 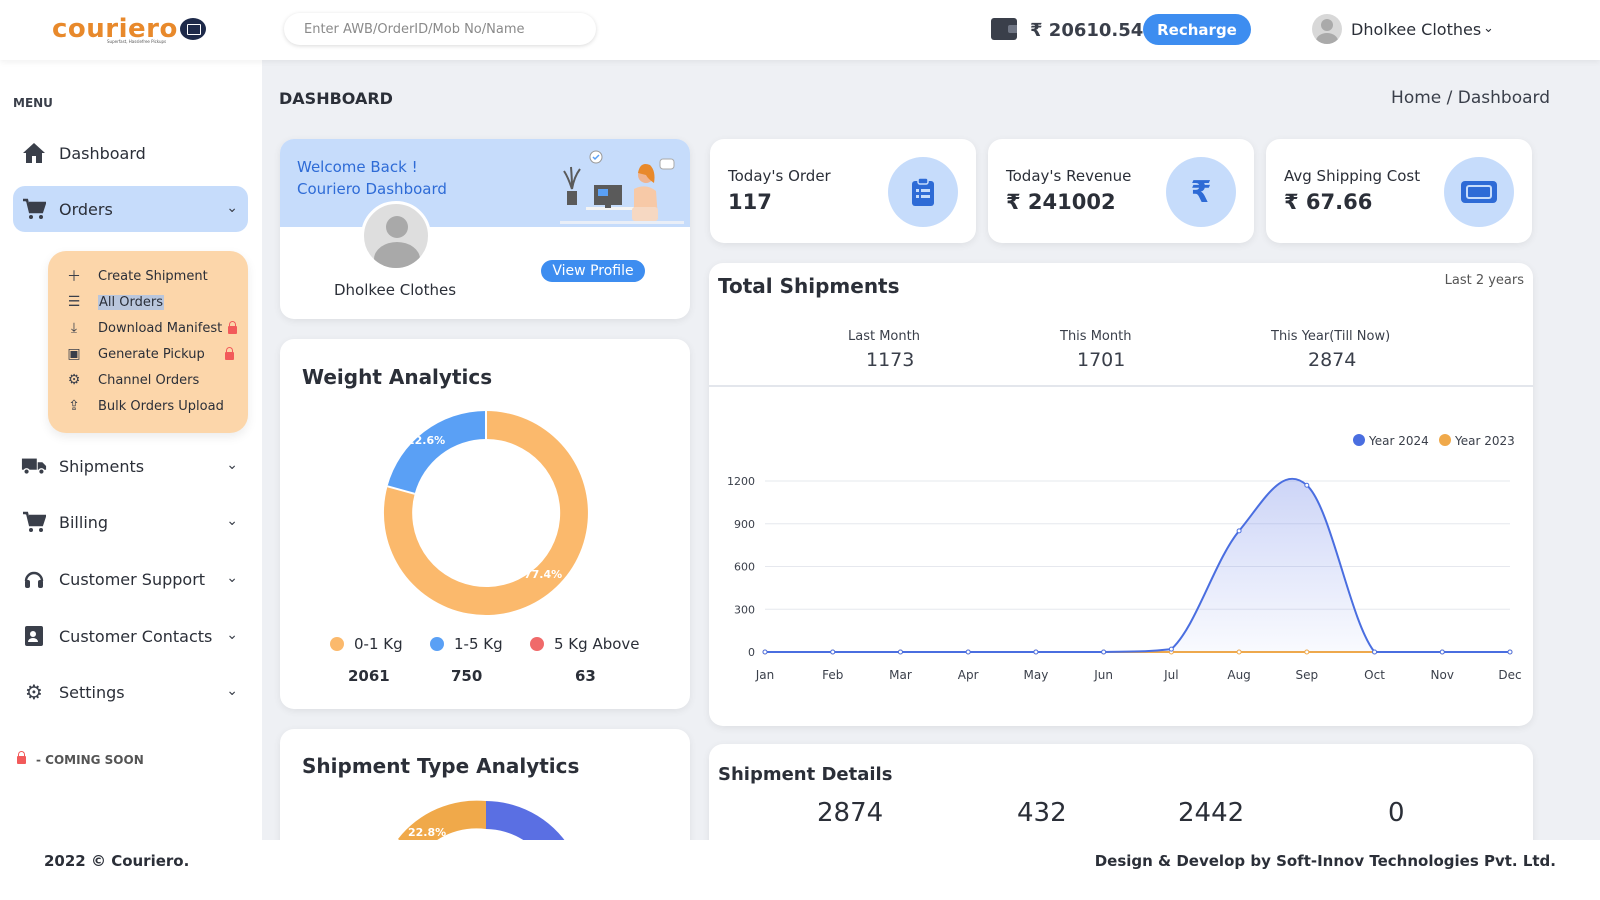 I want to click on donut-slice-1-5kg, so click(x=437, y=452).